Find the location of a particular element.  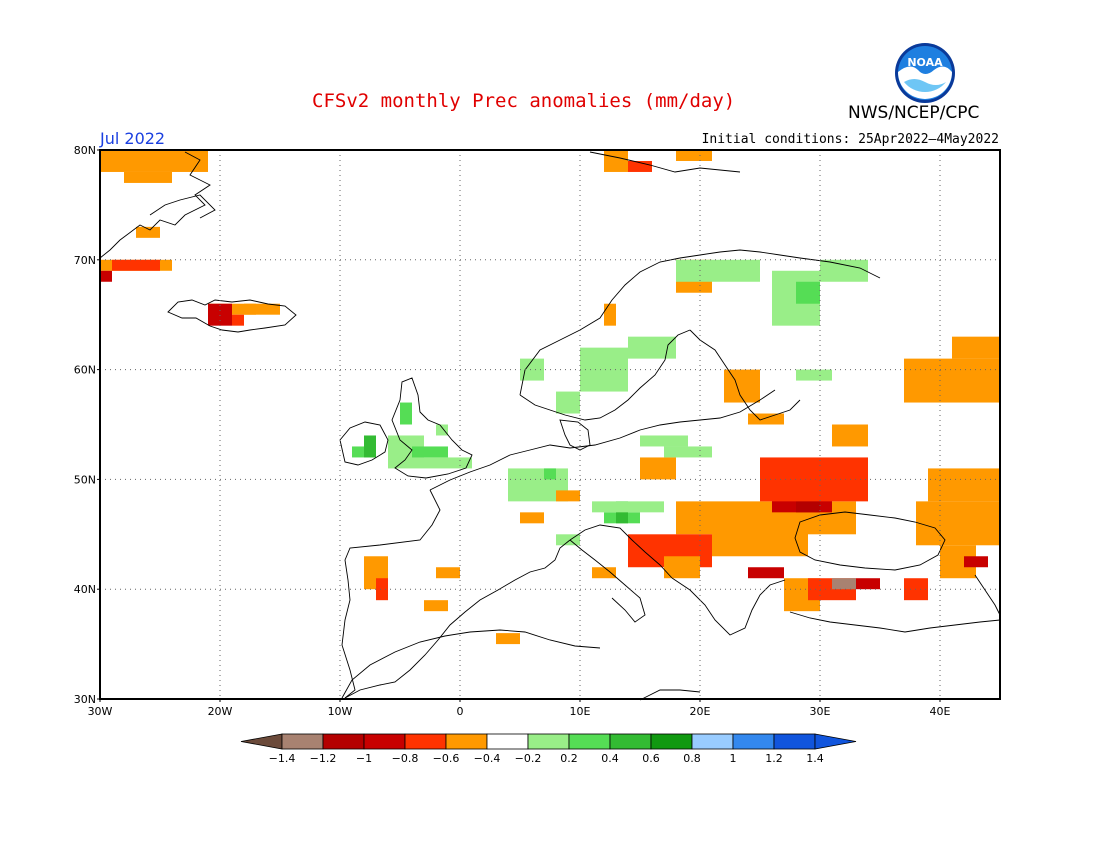

colorbar-label: −0.2 is located at coordinates (528, 758).